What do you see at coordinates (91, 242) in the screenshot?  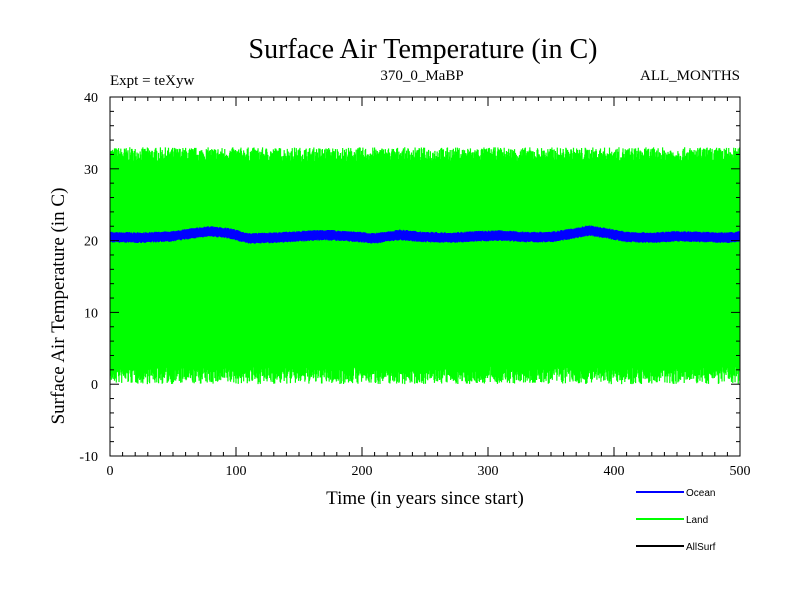 I see `y-tick-label: 20` at bounding box center [91, 242].